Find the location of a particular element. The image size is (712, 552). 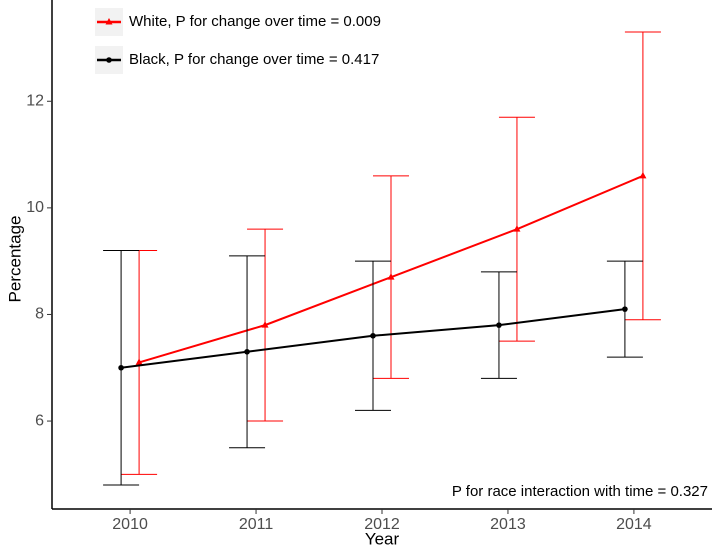

y-tick-label: 10 is located at coordinates (35, 207).